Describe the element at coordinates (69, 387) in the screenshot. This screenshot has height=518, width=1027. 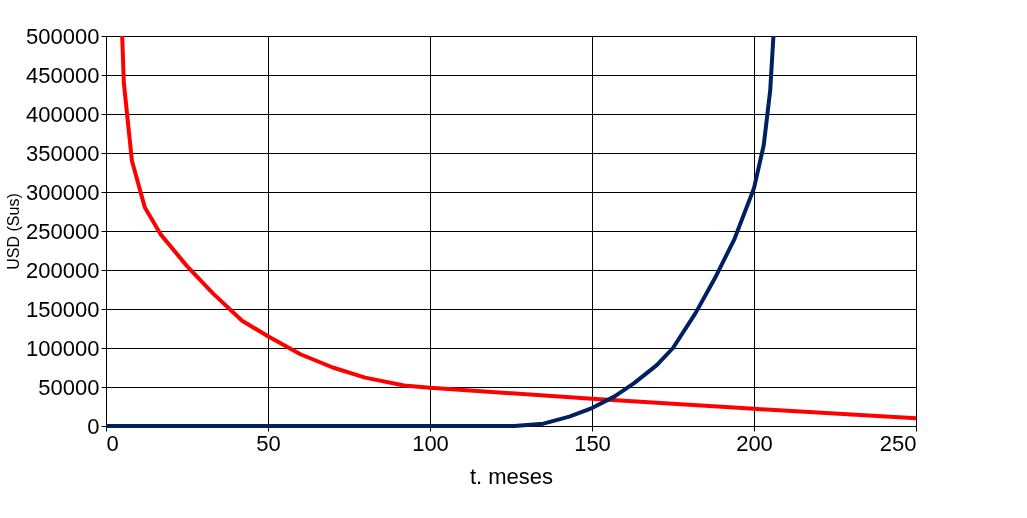
I see `y-tick-label: 50000` at that location.